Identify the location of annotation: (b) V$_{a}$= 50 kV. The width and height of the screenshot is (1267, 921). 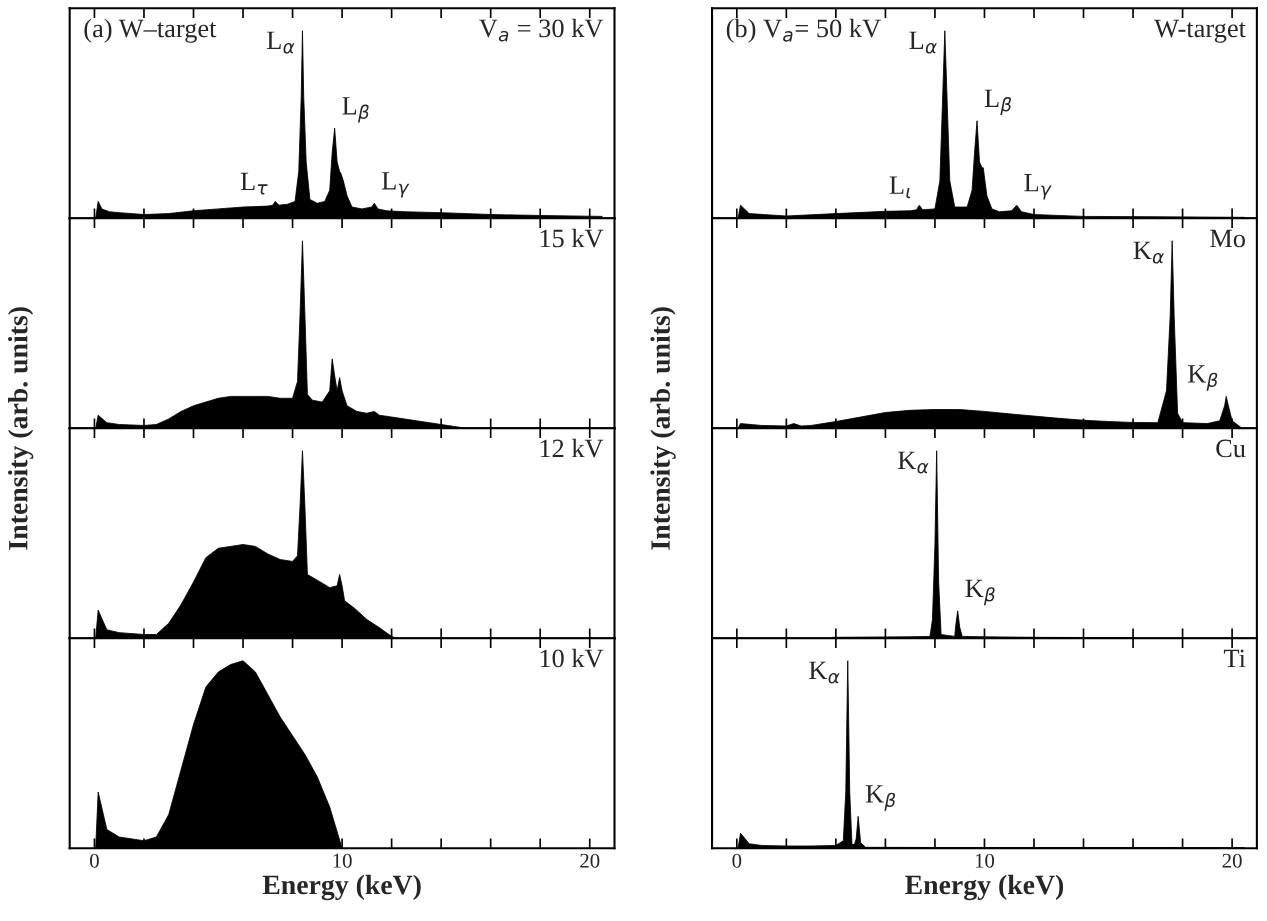
(803, 30).